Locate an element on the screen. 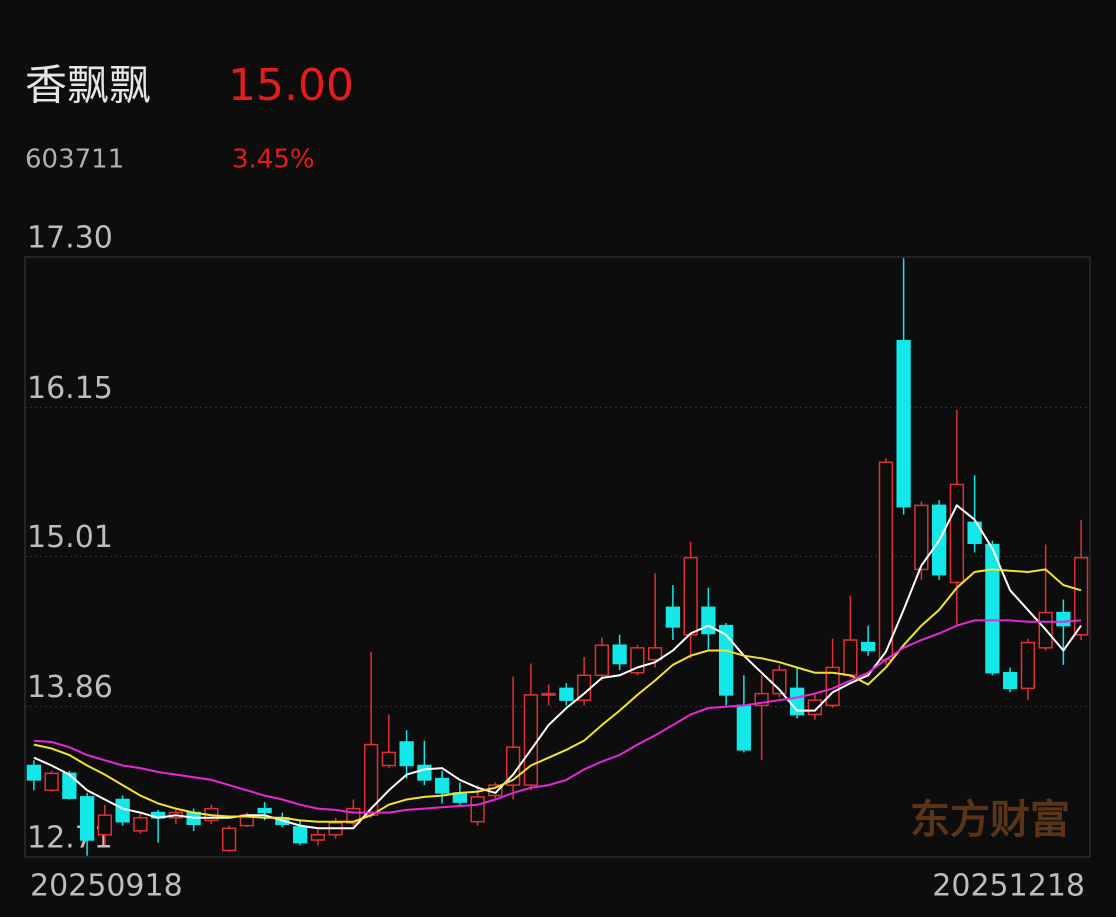 The height and width of the screenshot is (917, 1116). y-tick-label: 15.01 is located at coordinates (70, 537).